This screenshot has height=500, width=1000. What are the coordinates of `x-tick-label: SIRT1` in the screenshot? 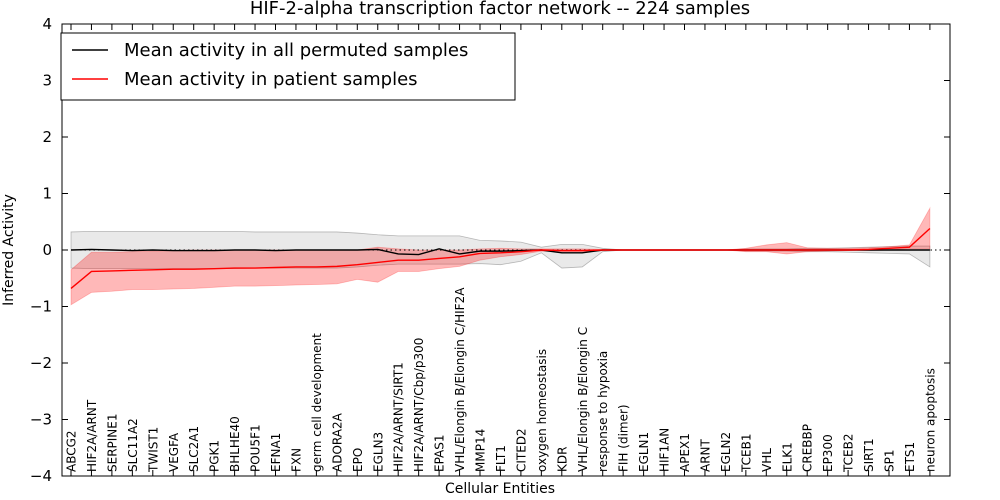 It's located at (869, 455).